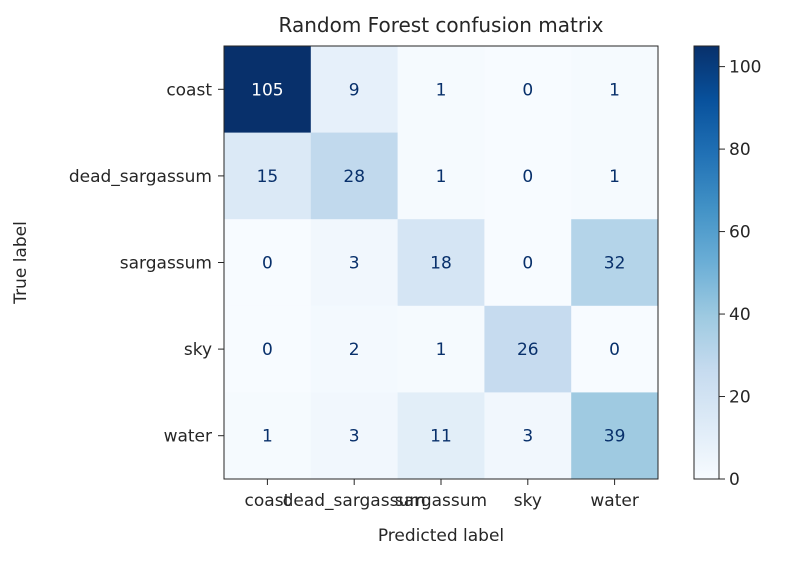 The height and width of the screenshot is (568, 796). I want to click on cell-value-label: 26, so click(528, 350).